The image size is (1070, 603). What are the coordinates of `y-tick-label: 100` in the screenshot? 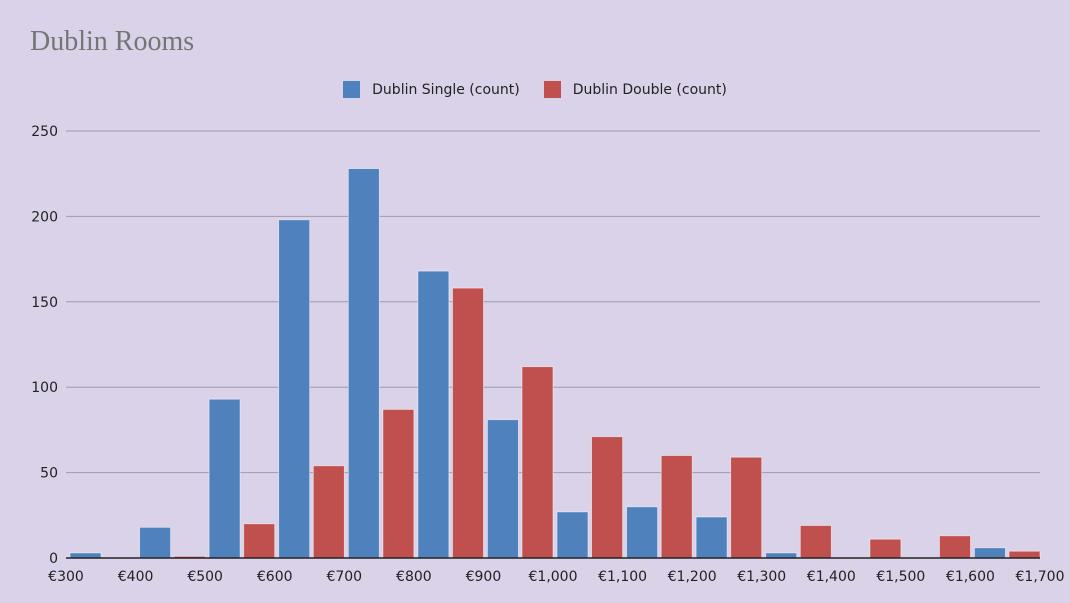 It's located at (44, 388).